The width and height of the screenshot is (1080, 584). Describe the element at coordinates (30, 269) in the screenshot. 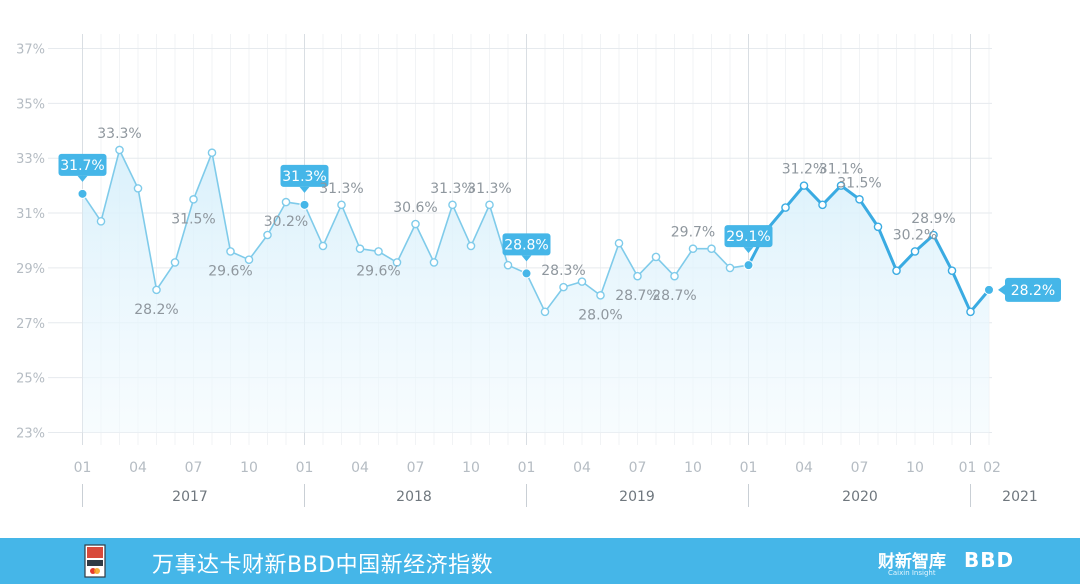

I see `y-tick-label: 29%` at that location.